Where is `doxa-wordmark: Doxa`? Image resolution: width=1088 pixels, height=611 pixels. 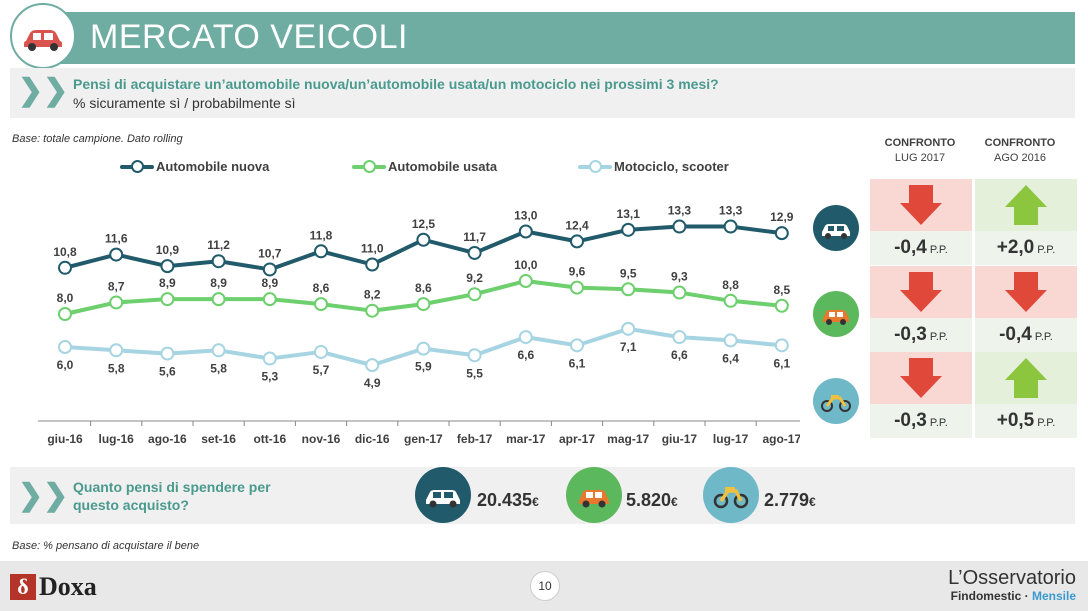
doxa-wordmark: Doxa is located at coordinates (68, 586).